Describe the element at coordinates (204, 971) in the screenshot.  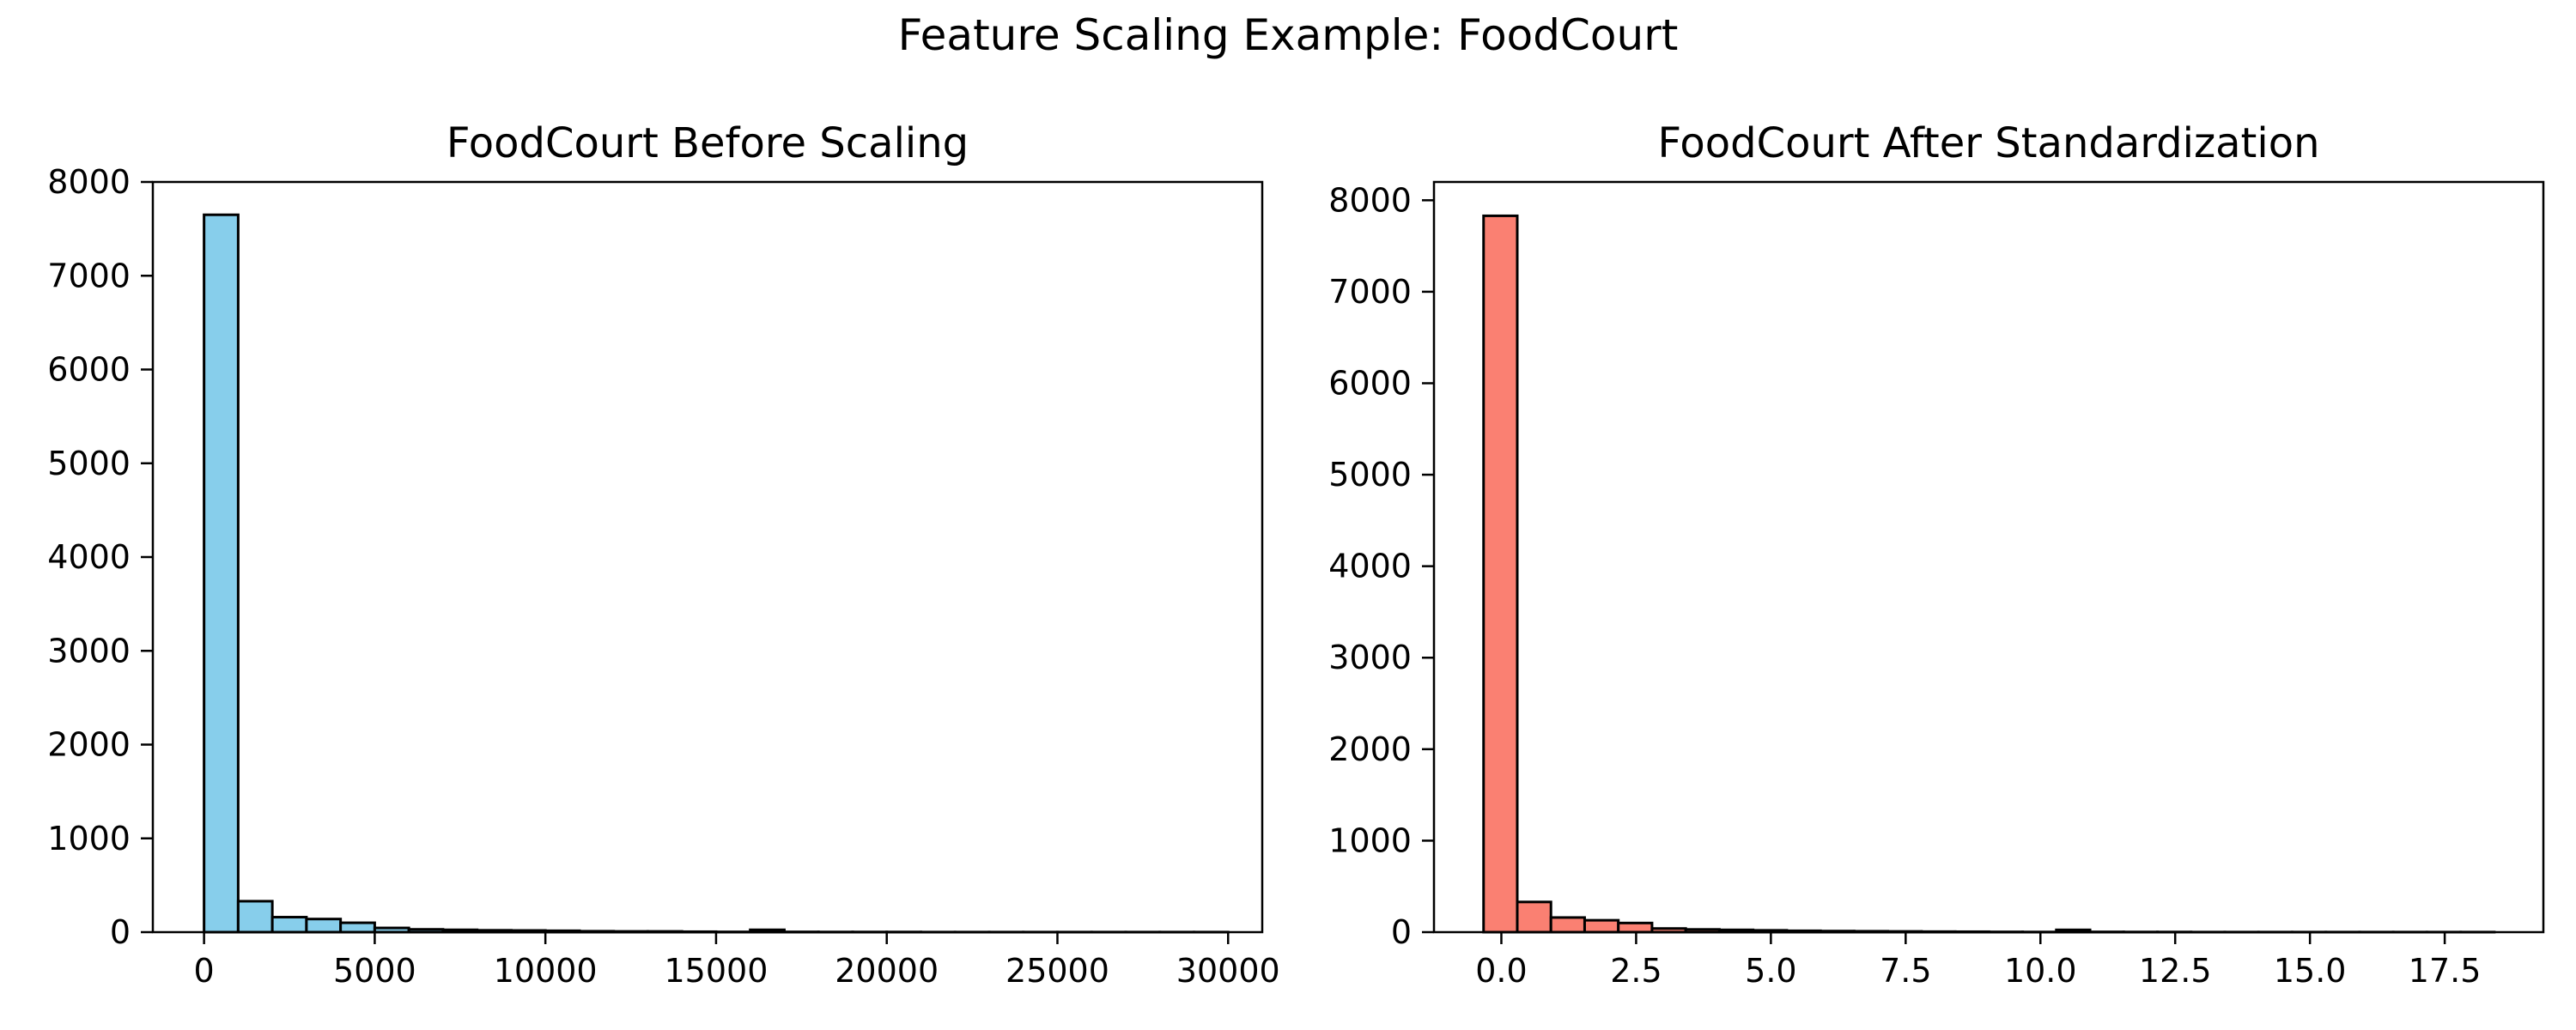
I see `x-tick-label: 0` at that location.